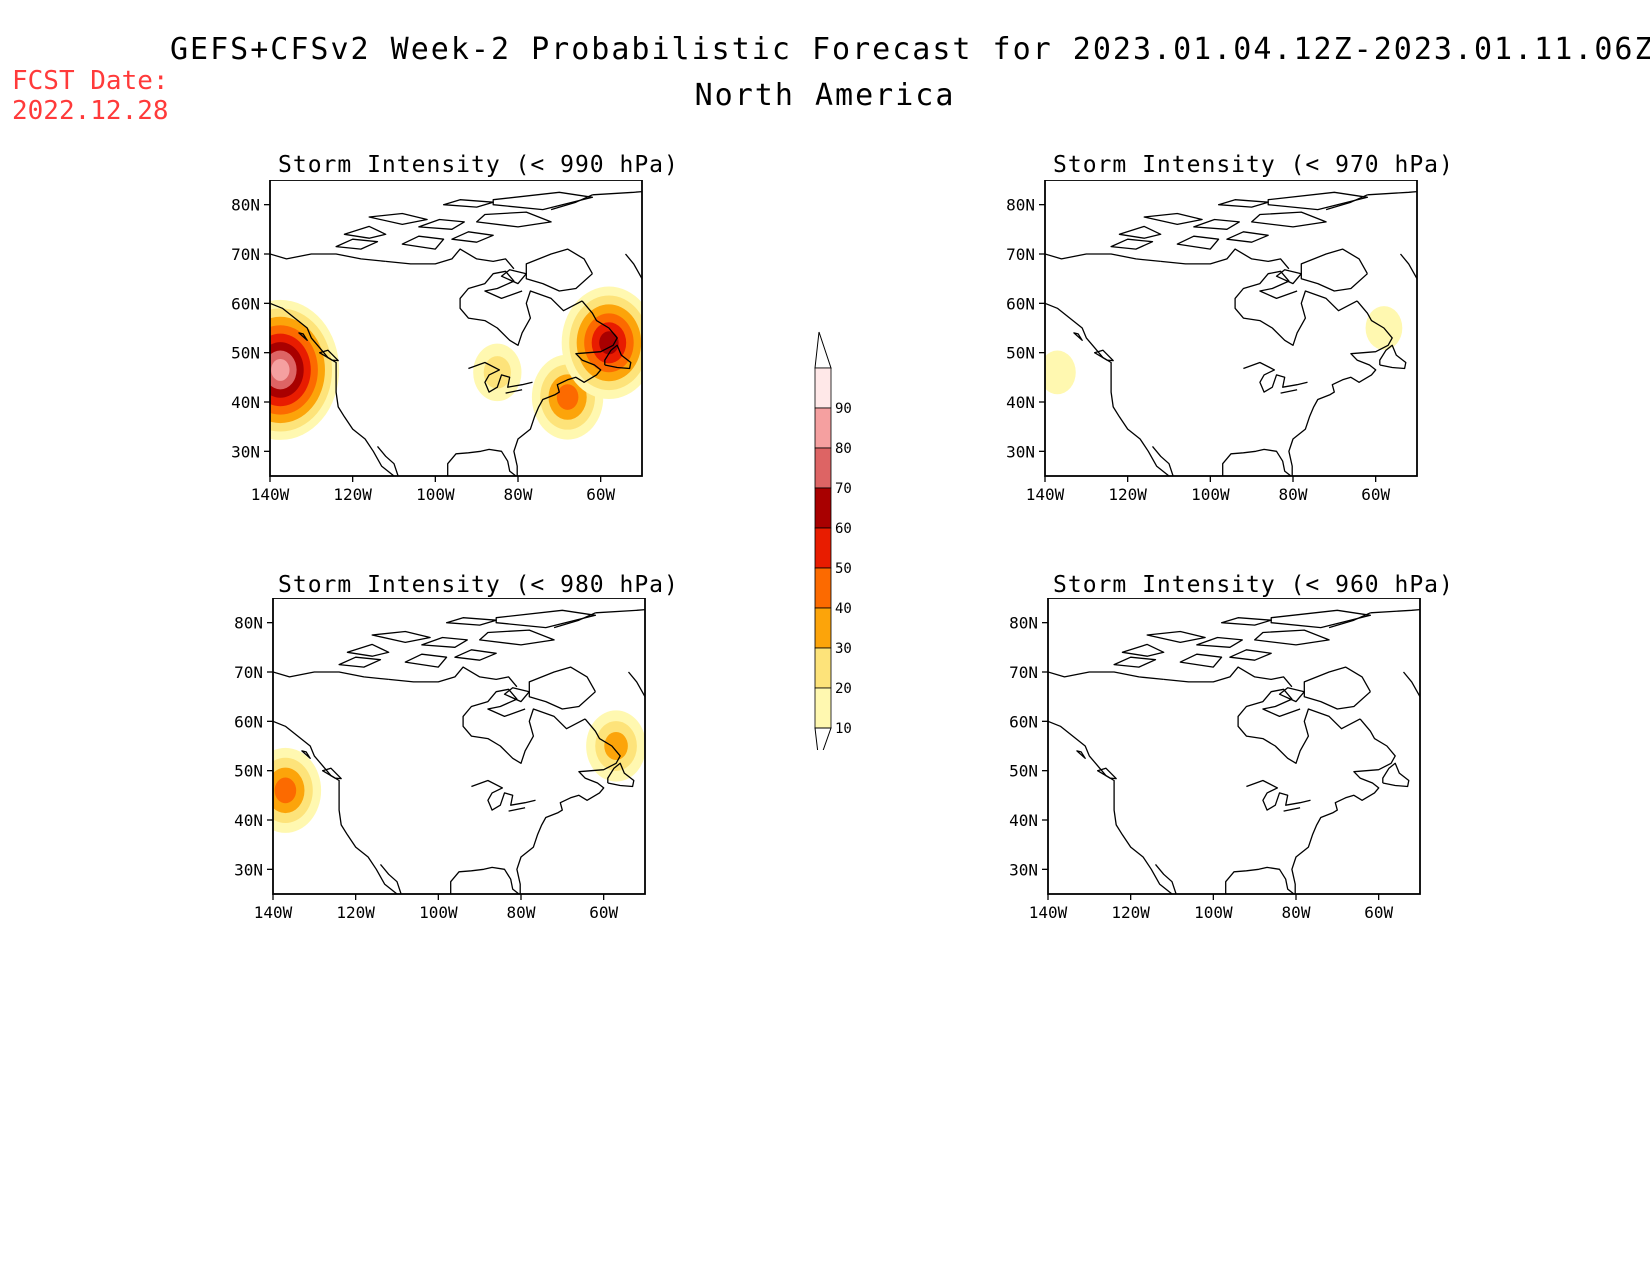 Image resolution: width=1650 pixels, height=1275 pixels. What do you see at coordinates (825, 95) in the screenshot?
I see `page-subtitle: North America` at bounding box center [825, 95].